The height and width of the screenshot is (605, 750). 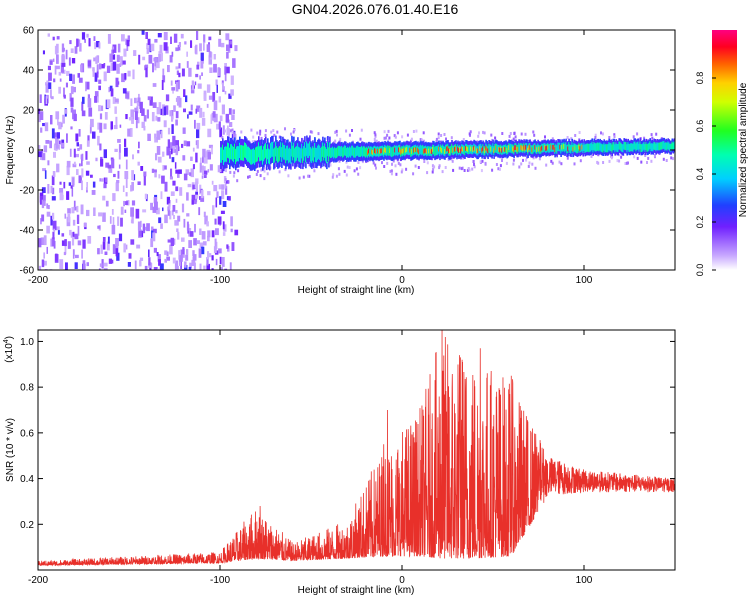 I want to click on spectrogram-y-label: Frequency (Hz), so click(x=10, y=150).